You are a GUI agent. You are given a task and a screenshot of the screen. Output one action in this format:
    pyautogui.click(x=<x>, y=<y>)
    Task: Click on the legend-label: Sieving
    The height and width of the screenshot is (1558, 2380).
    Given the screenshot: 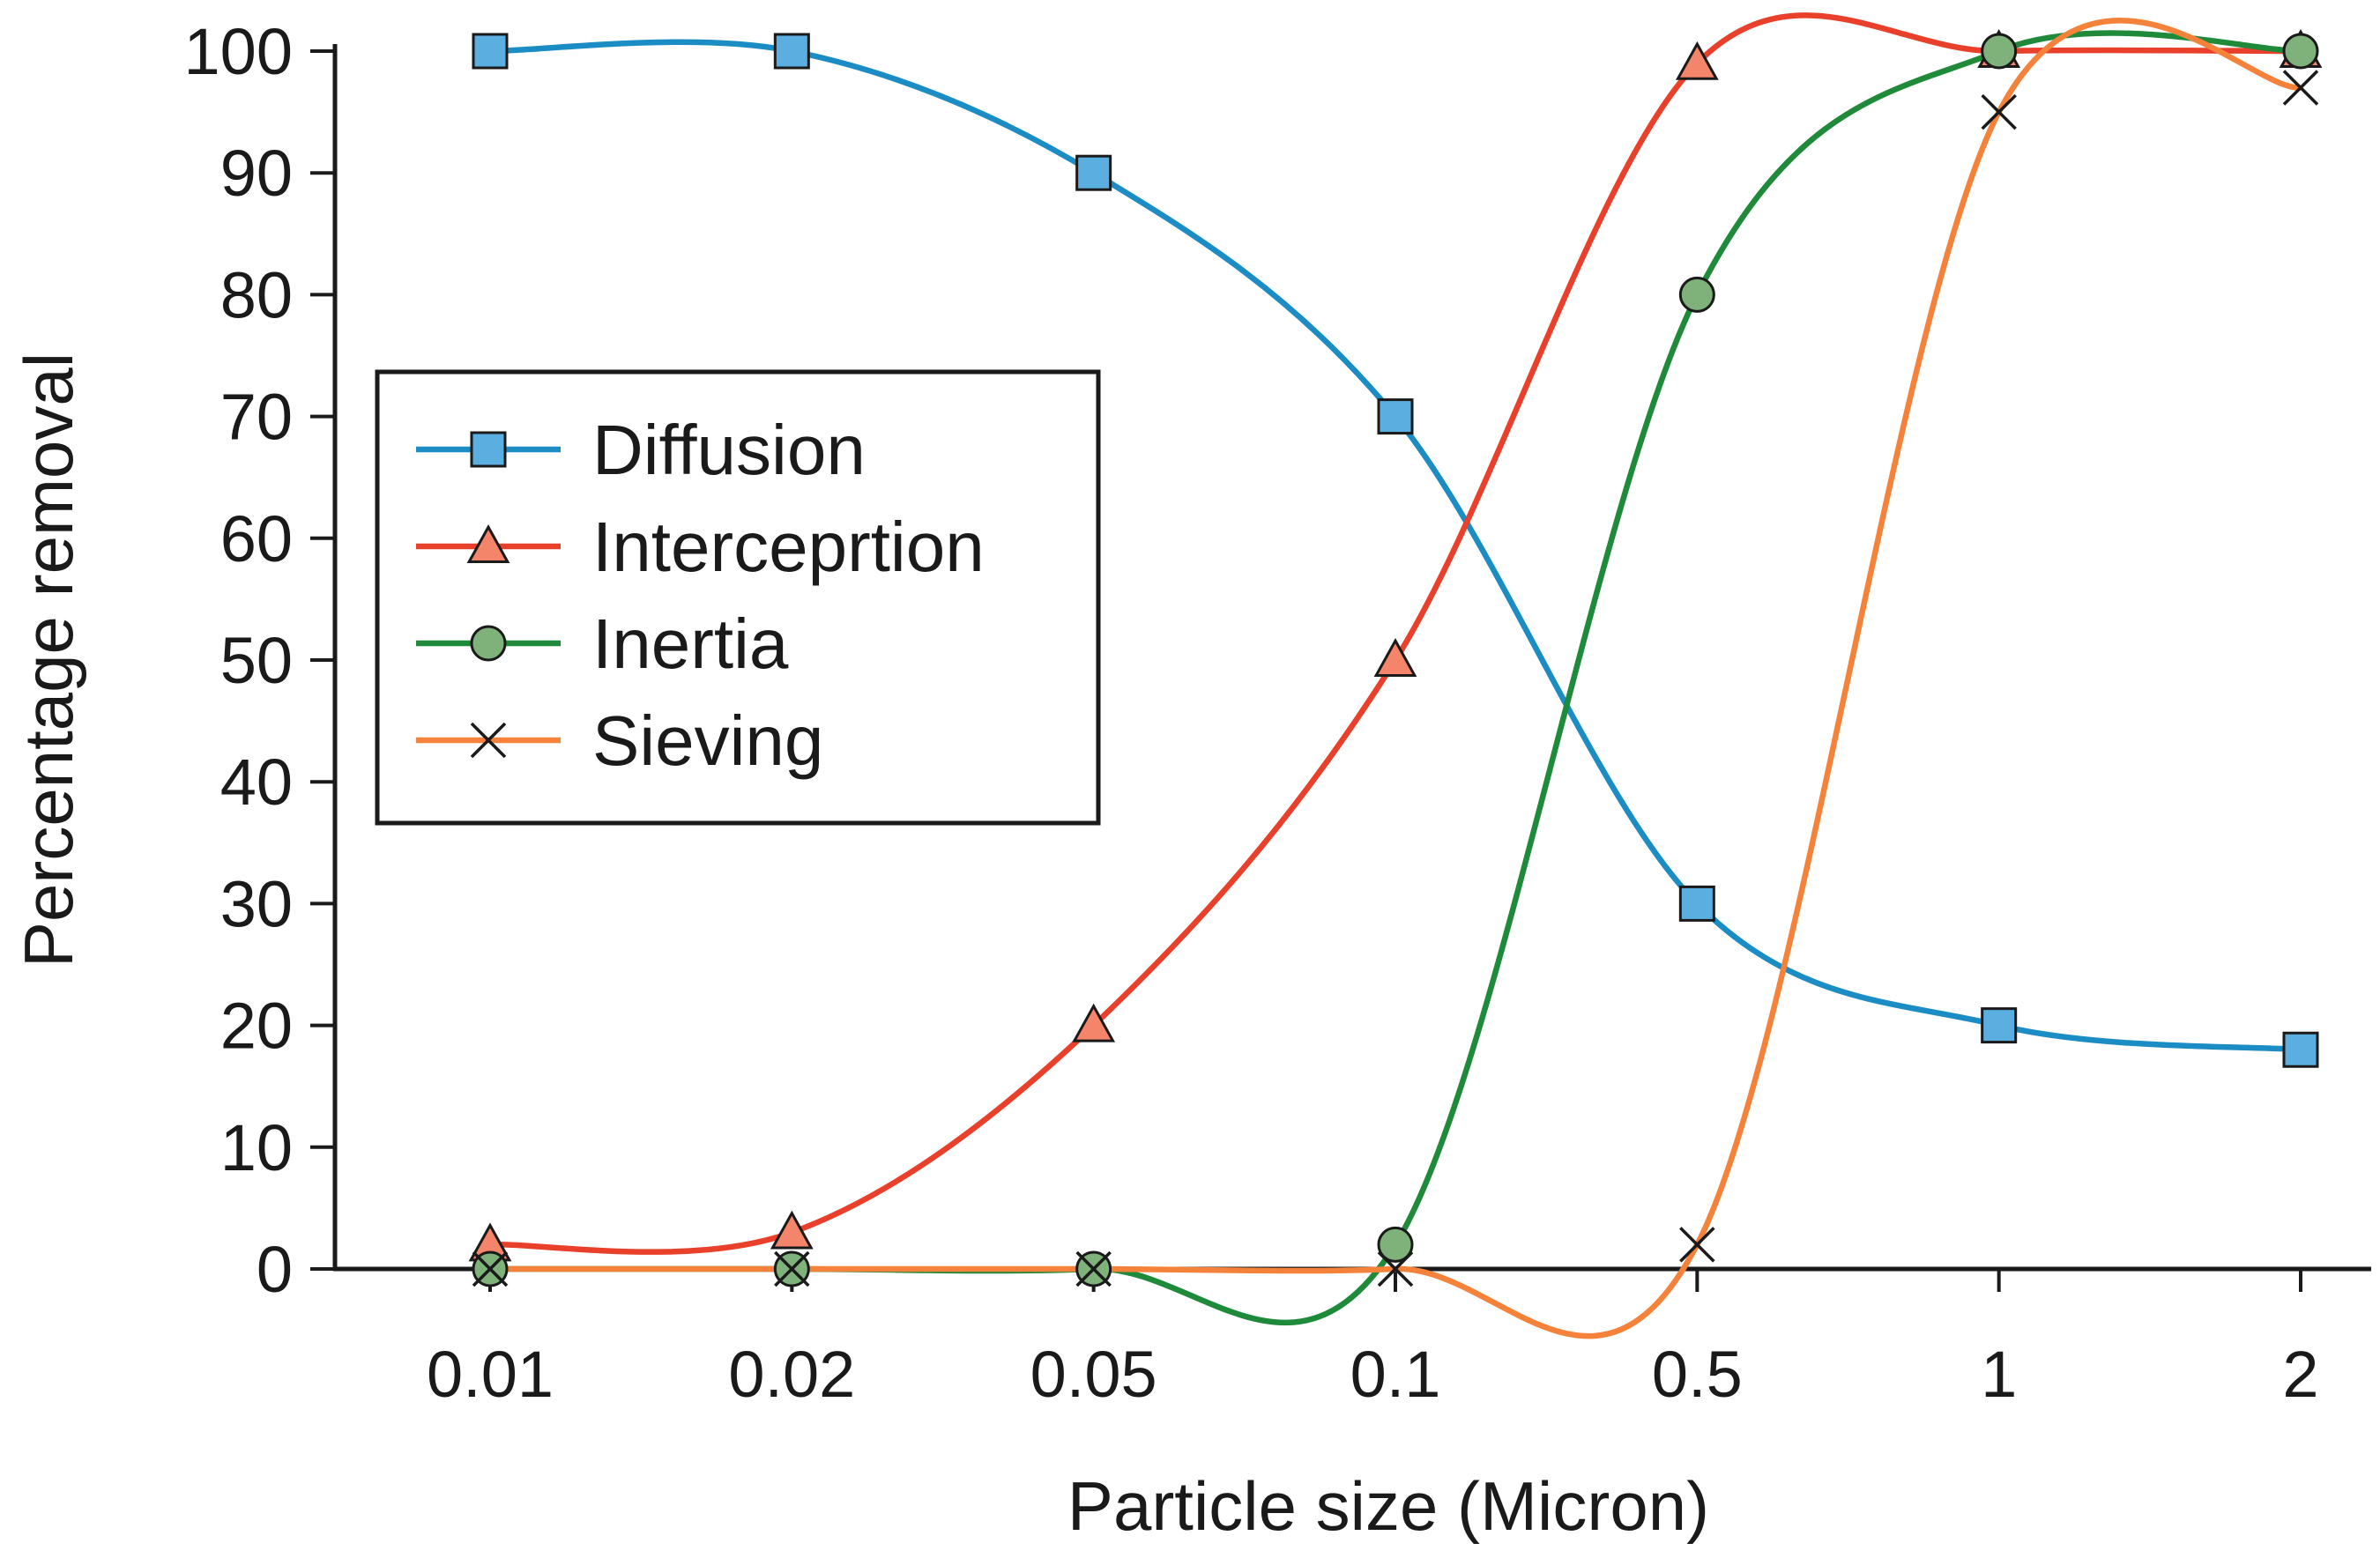 What is the action you would take?
    pyautogui.click(x=708, y=740)
    